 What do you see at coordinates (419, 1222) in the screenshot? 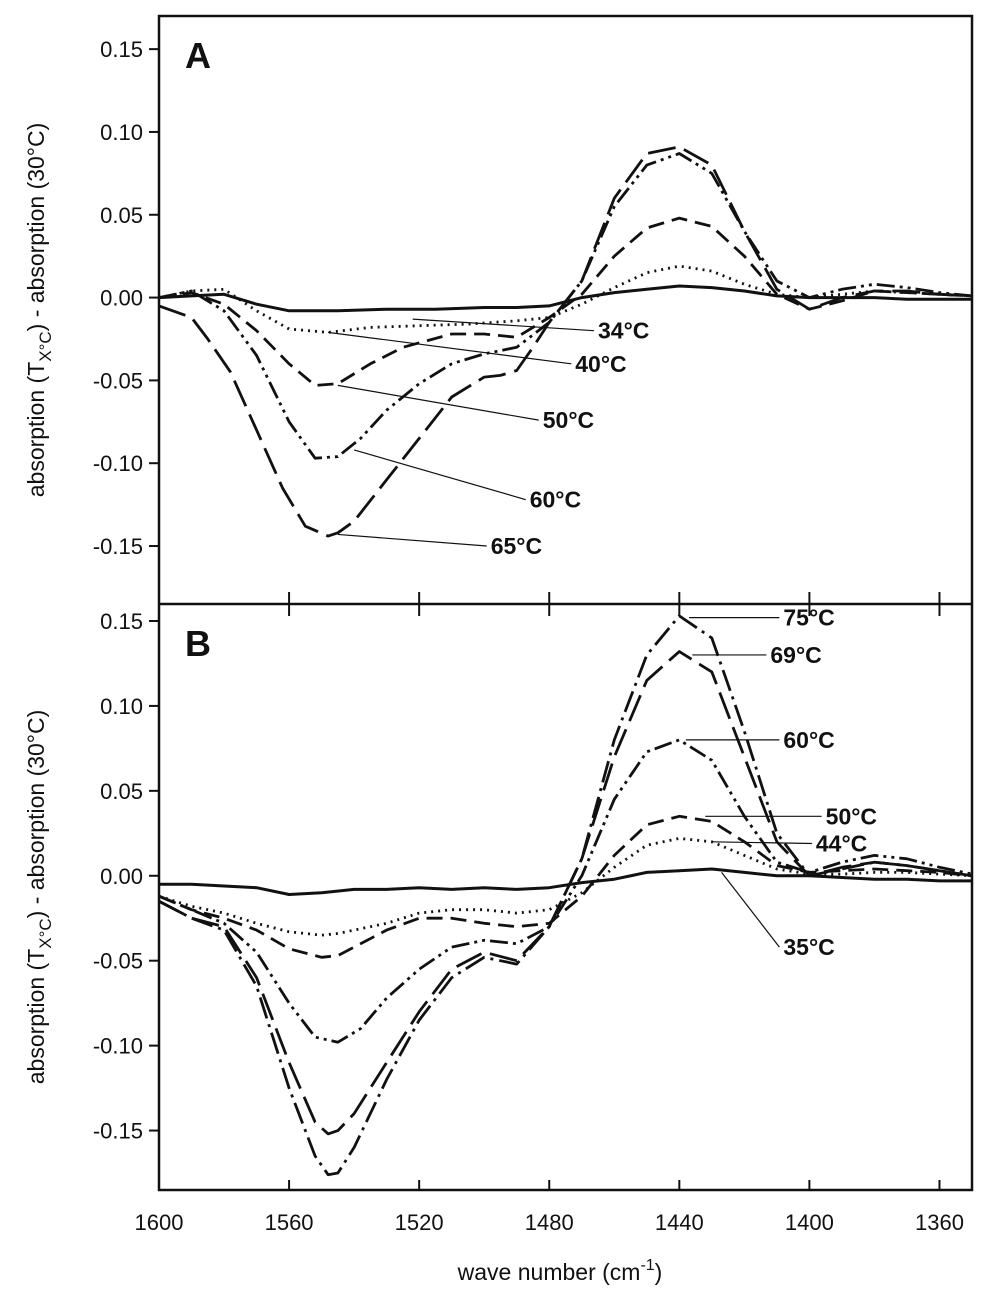
I see `x-tick-label: 1520` at bounding box center [419, 1222].